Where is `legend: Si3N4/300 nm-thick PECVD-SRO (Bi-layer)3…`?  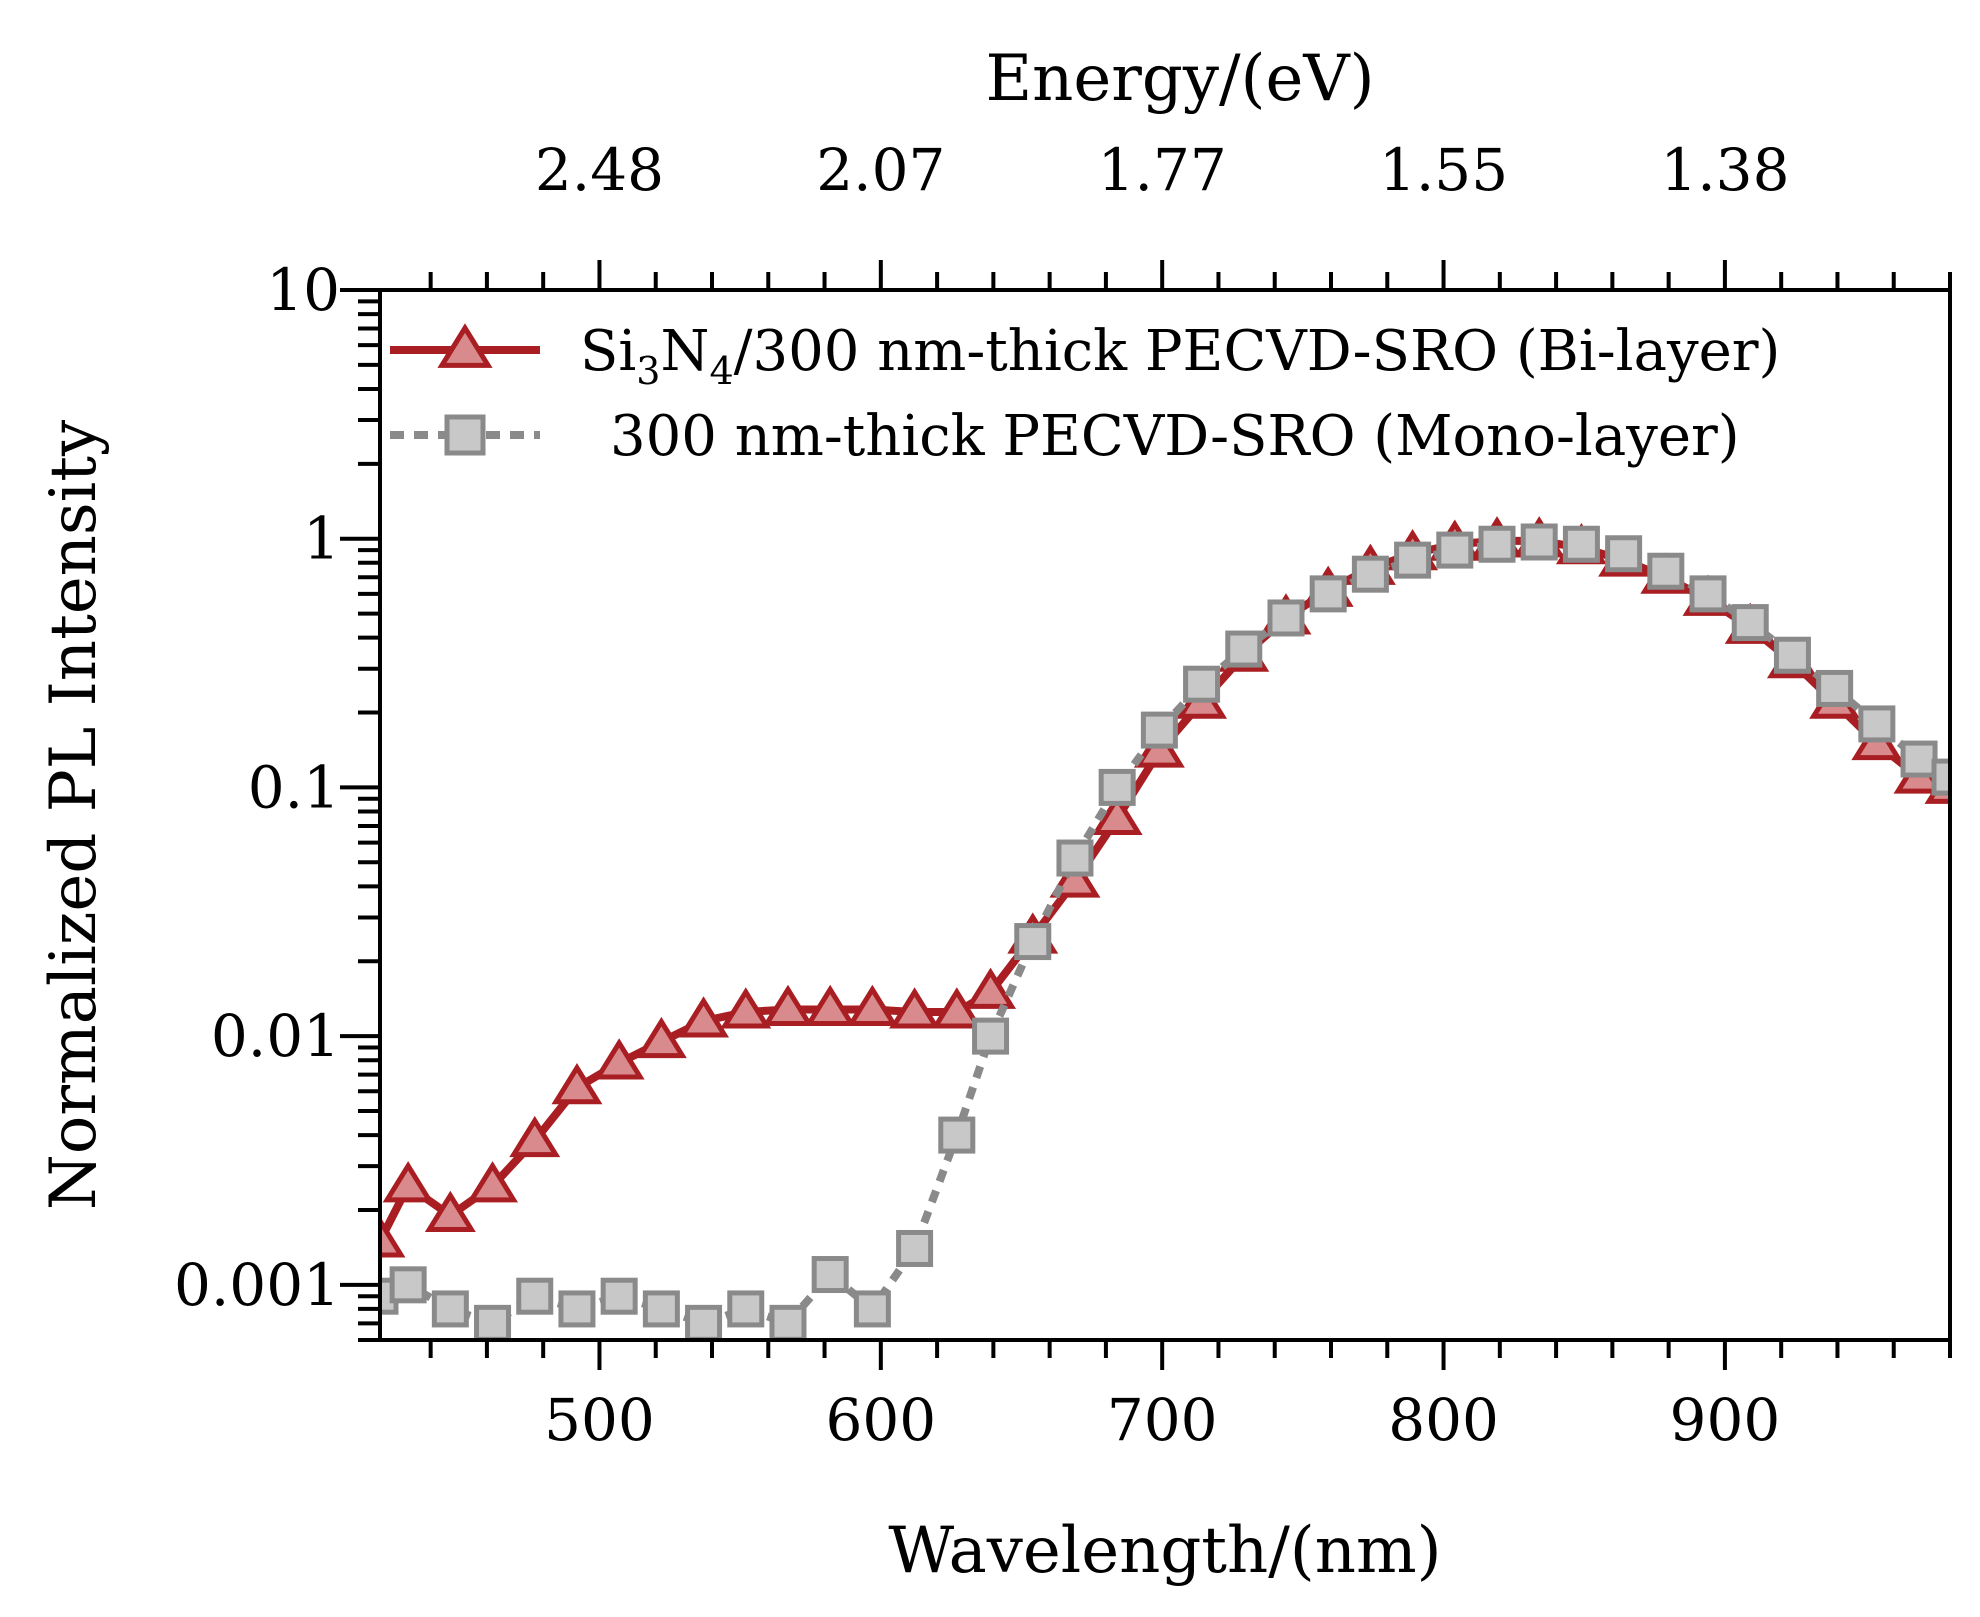
legend: Si3N4/300 nm-thick PECVD-SRO (Bi-layer)3… is located at coordinates (1085, 394).